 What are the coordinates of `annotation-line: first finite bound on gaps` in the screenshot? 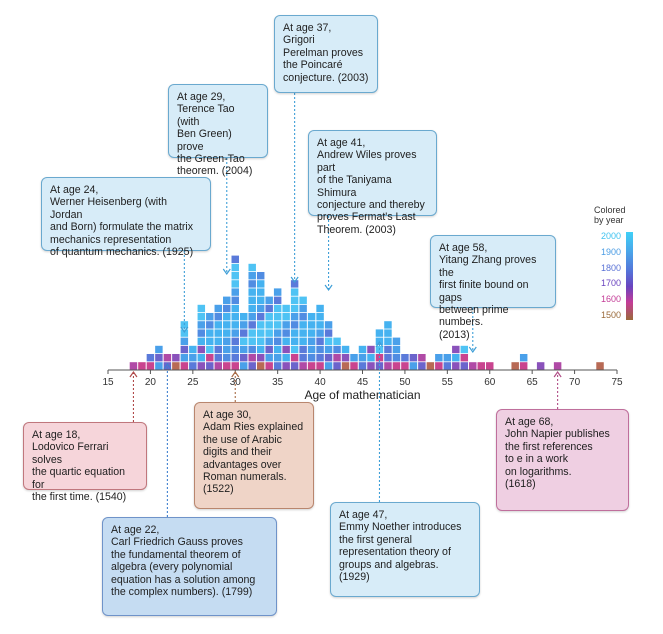 It's located at (484, 291).